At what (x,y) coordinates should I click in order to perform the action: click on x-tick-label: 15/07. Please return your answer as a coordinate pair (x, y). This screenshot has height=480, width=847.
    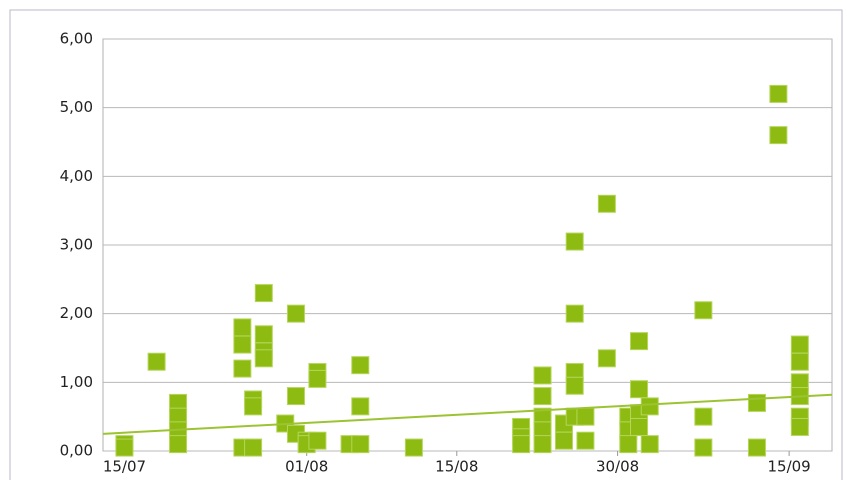
    Looking at the image, I should click on (124, 467).